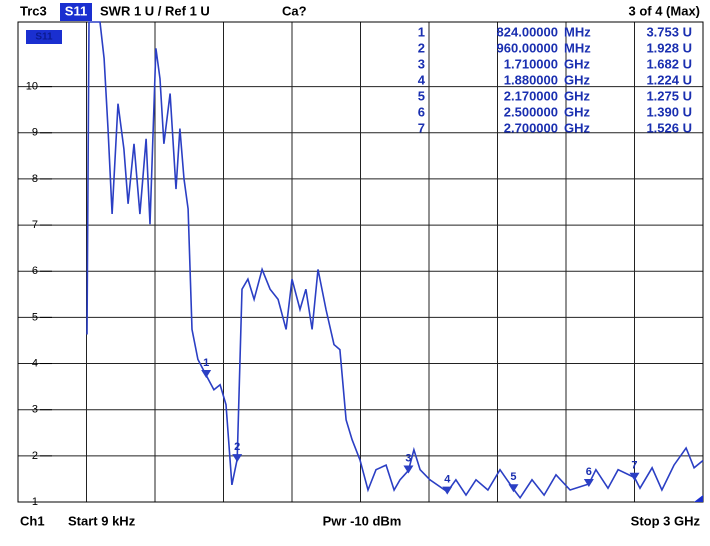 The width and height of the screenshot is (710, 546). What do you see at coordinates (669, 95) in the screenshot?
I see `marker-value: 1.275 U` at bounding box center [669, 95].